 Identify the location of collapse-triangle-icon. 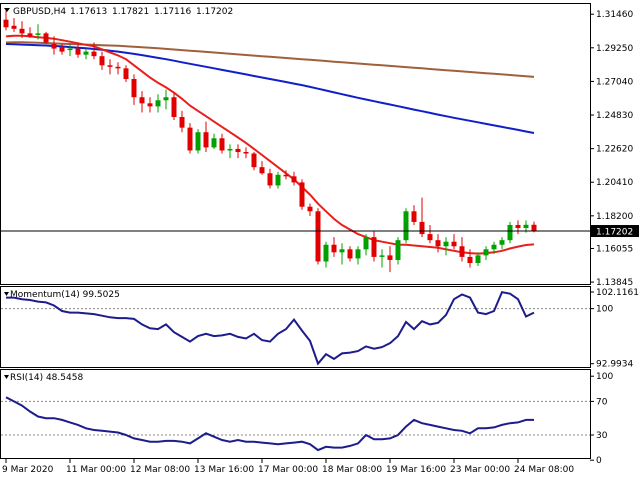
(7, 10).